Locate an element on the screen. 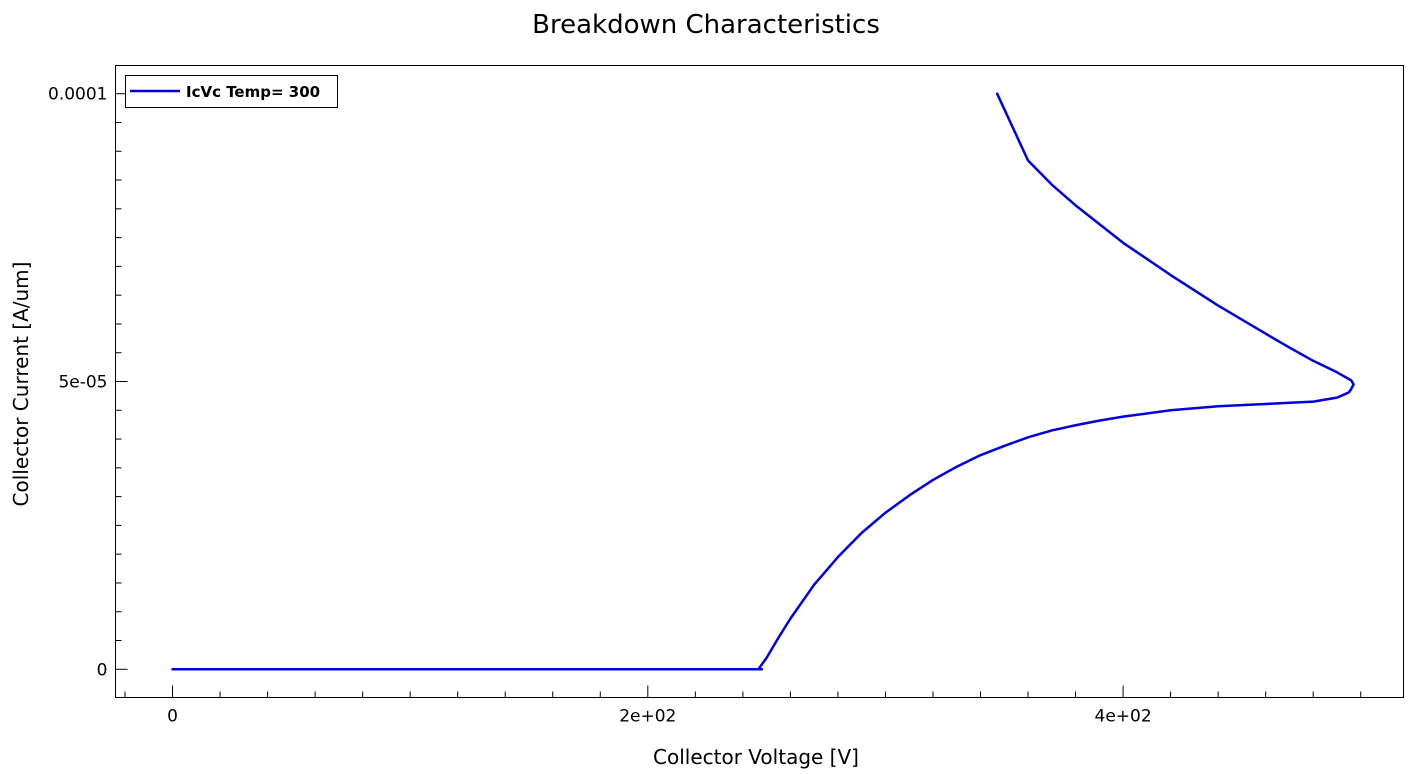  x-tick-label: 2e+02 is located at coordinates (647, 717).